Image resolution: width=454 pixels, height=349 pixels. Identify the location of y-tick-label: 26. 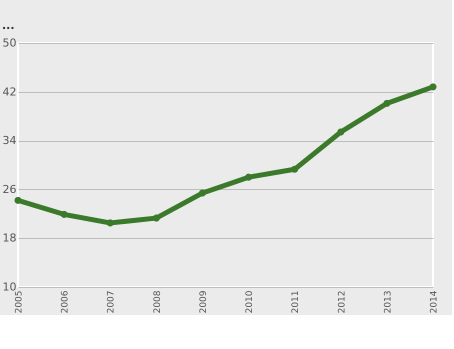
(9, 189).